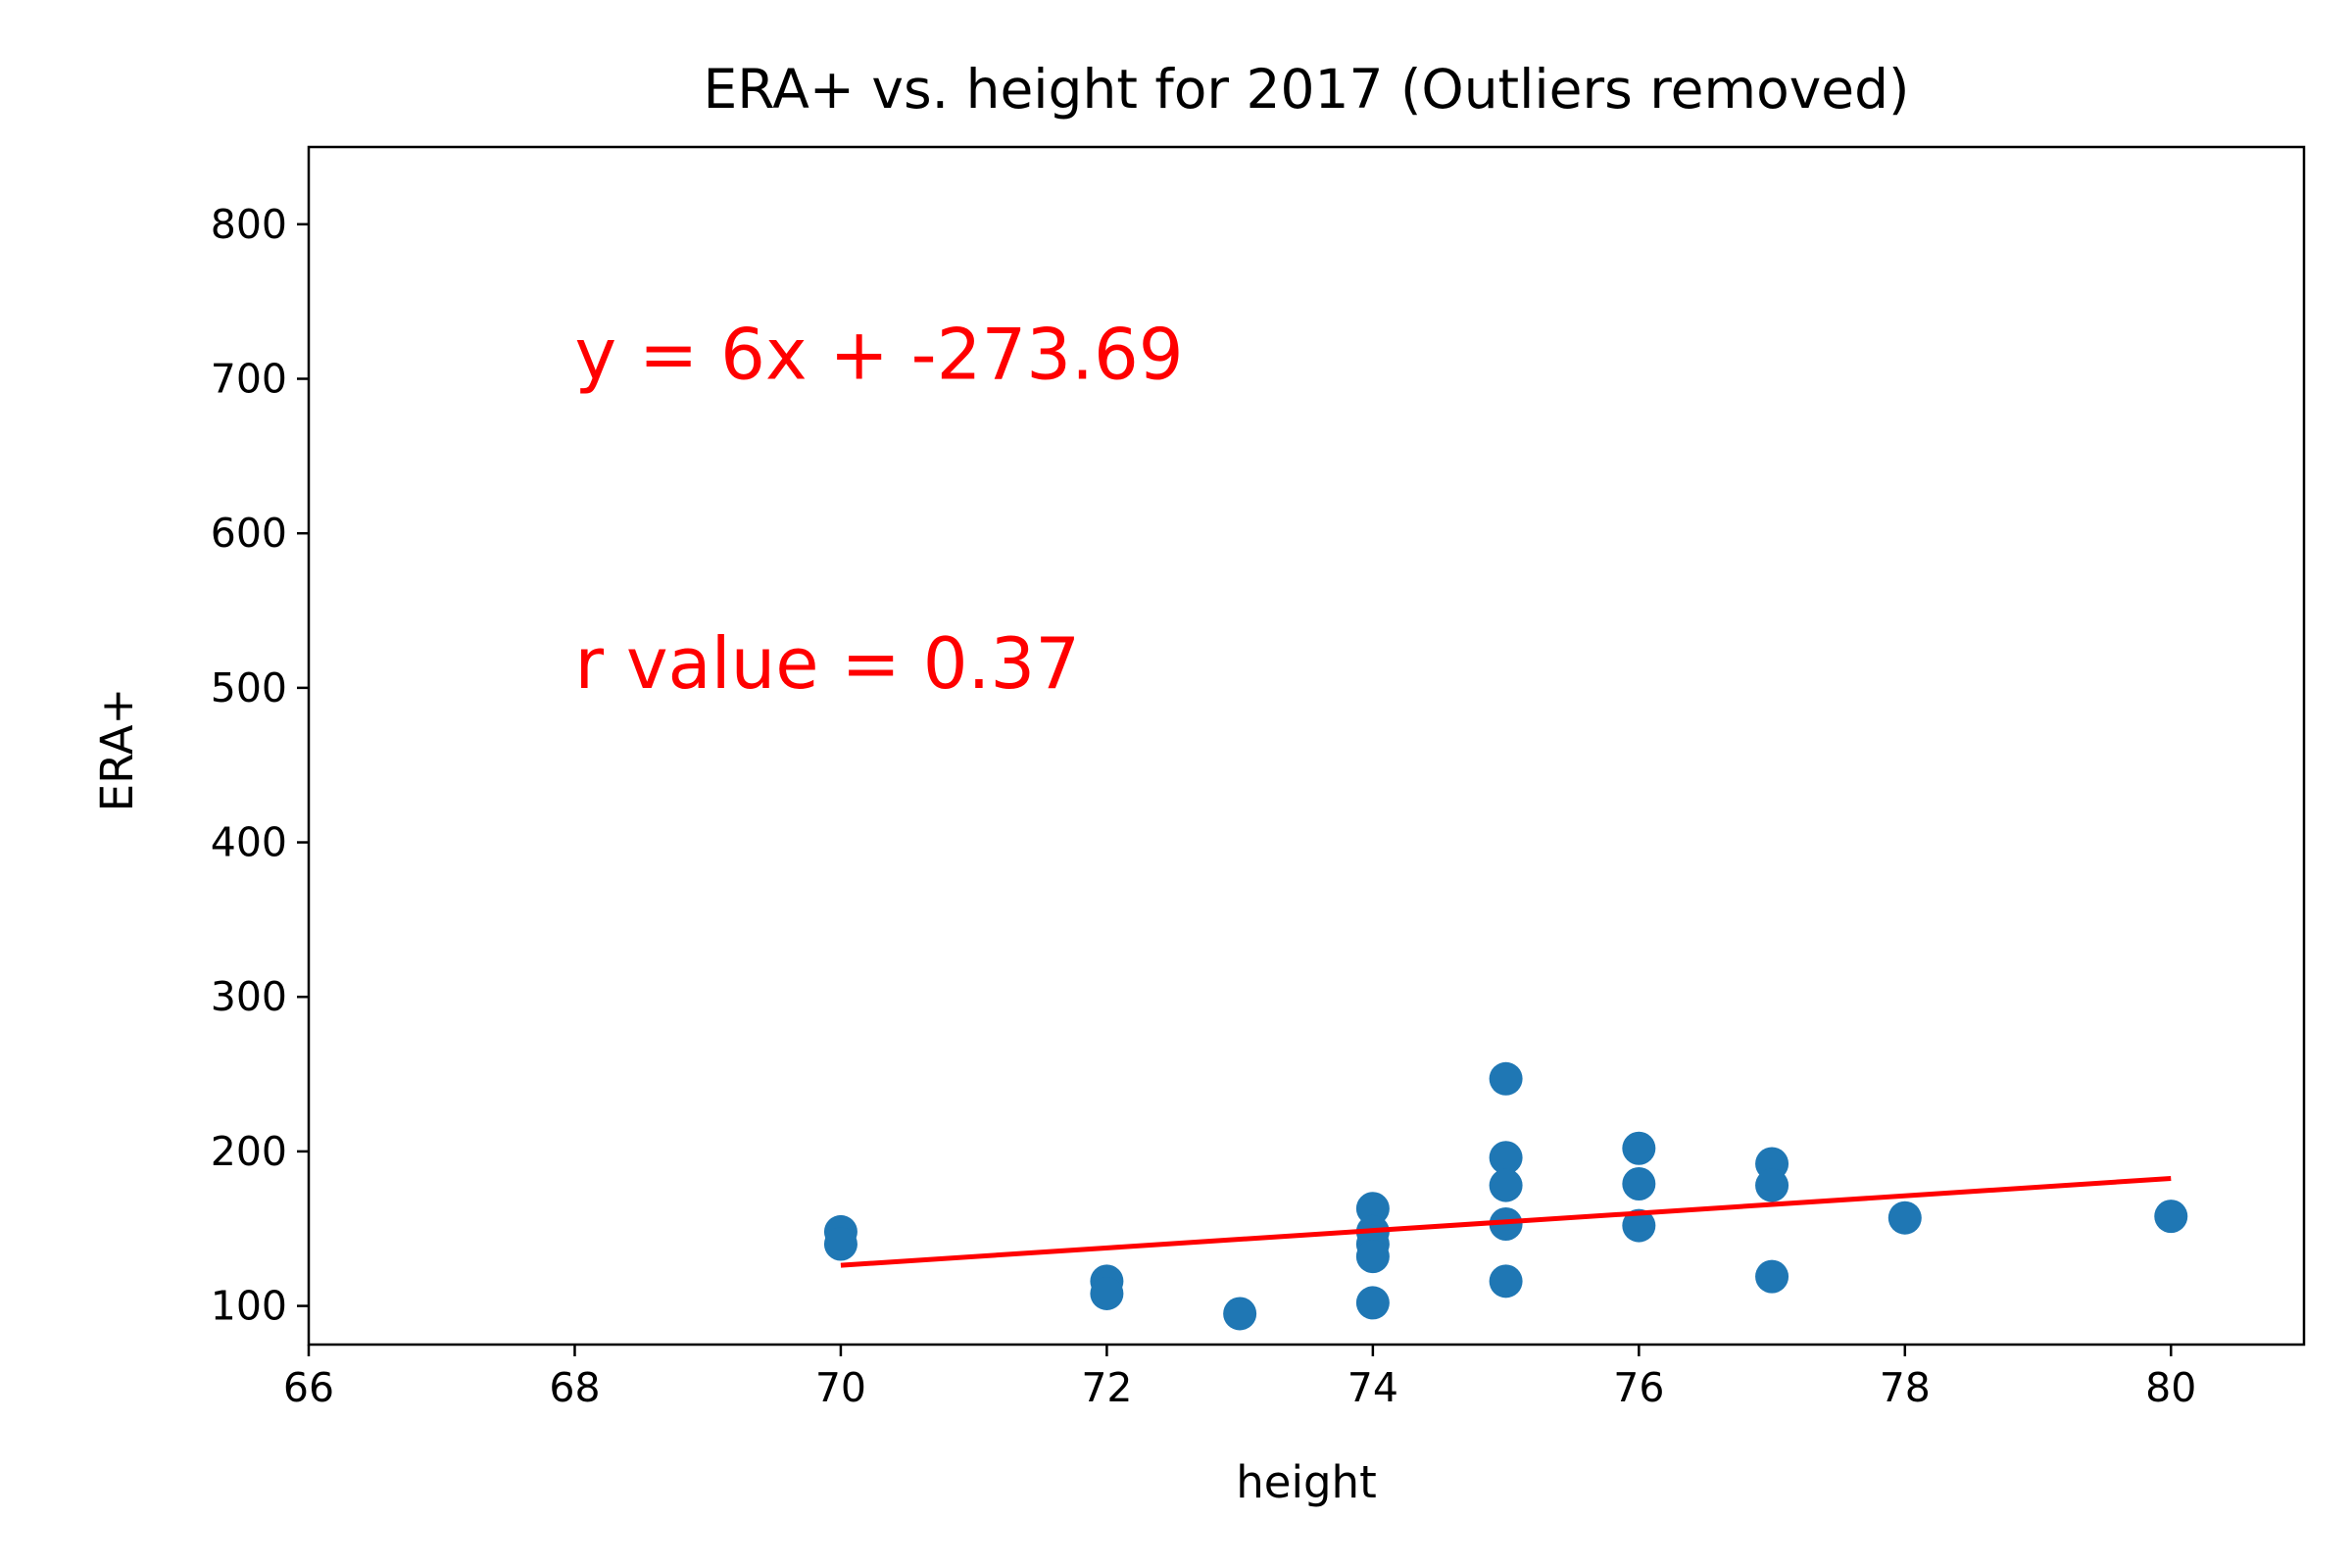 Image resolution: width=2352 pixels, height=1568 pixels. Describe the element at coordinates (1373, 1387) in the screenshot. I see `x-tick-label: 74` at that location.